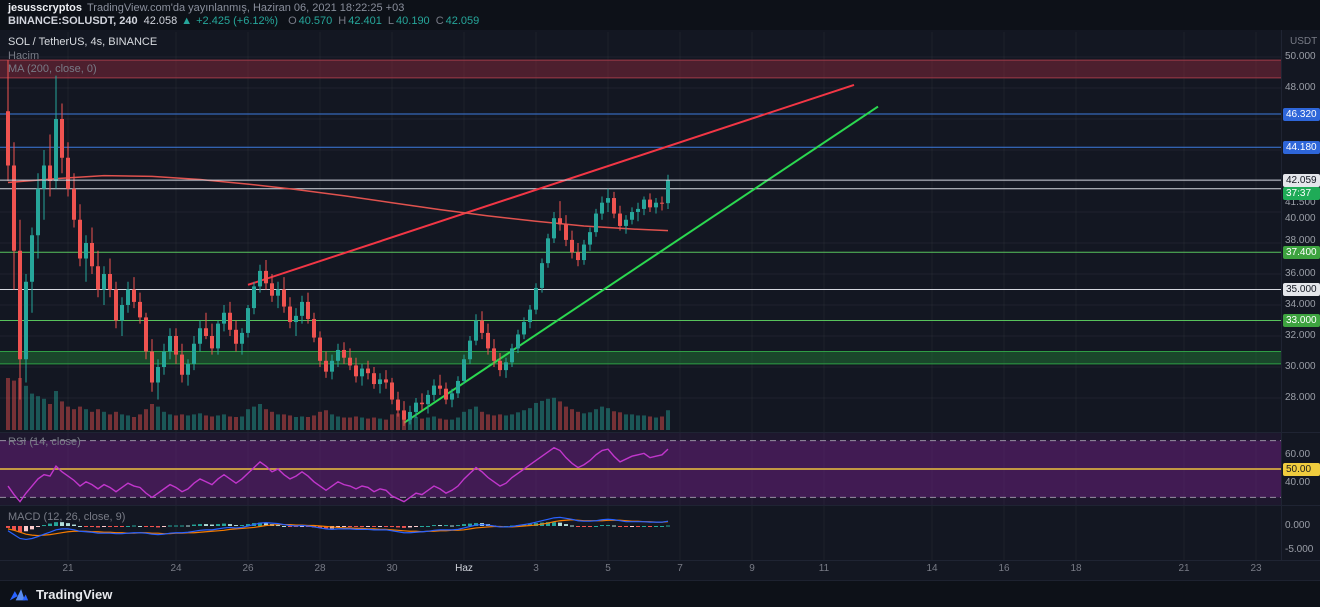 Image resolution: width=1320 pixels, height=607 pixels. What do you see at coordinates (320, 568) in the screenshot?
I see `time-label: 28` at bounding box center [320, 568].